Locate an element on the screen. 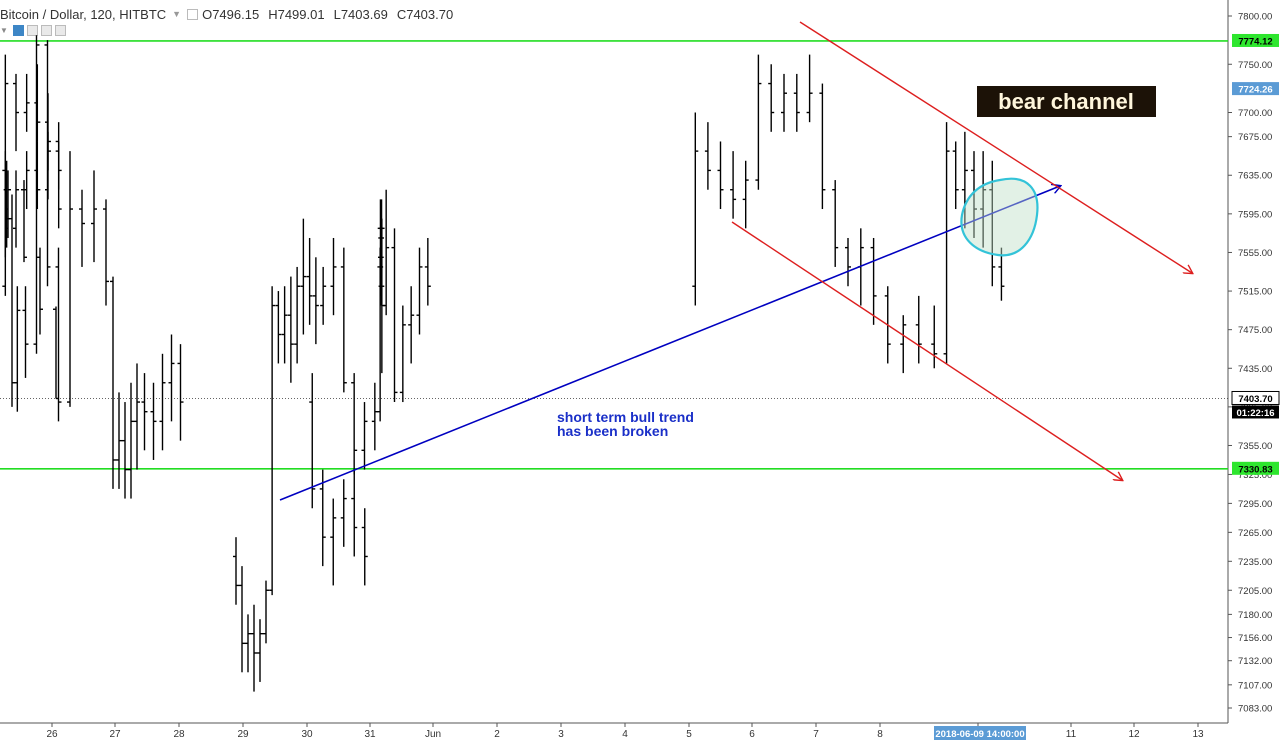  breakdown-highlight is located at coordinates (999, 217).